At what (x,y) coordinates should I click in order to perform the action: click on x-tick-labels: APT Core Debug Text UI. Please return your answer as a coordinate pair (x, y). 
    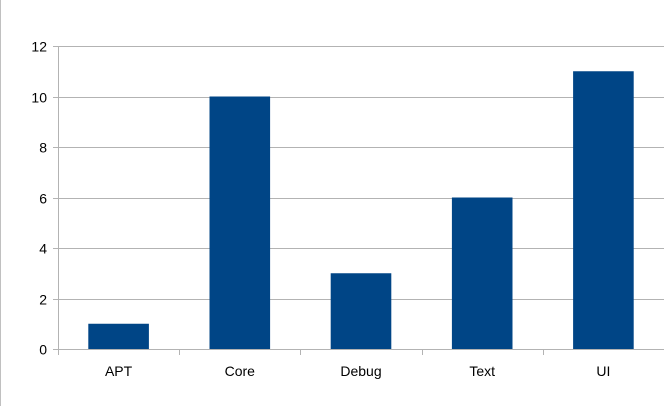
    Looking at the image, I should click on (357, 371).